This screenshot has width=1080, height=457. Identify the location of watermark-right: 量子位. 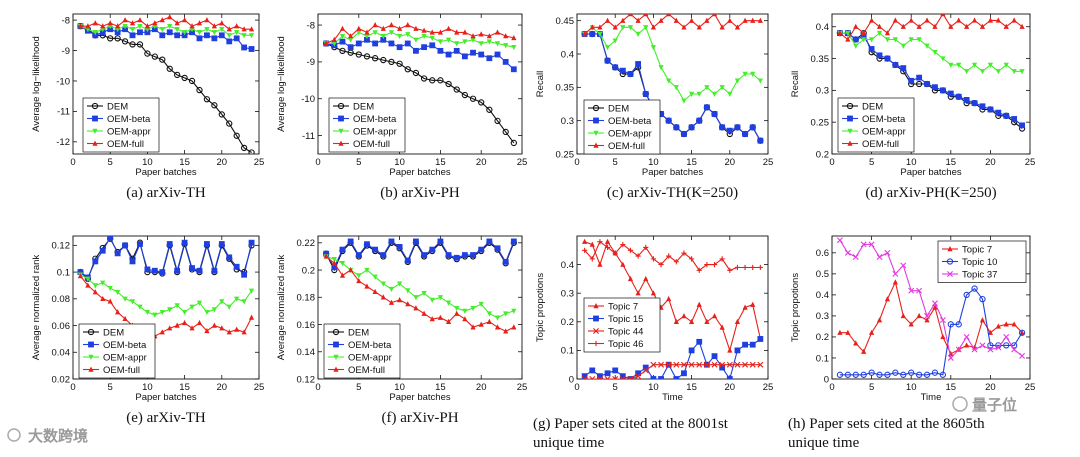
(984, 405).